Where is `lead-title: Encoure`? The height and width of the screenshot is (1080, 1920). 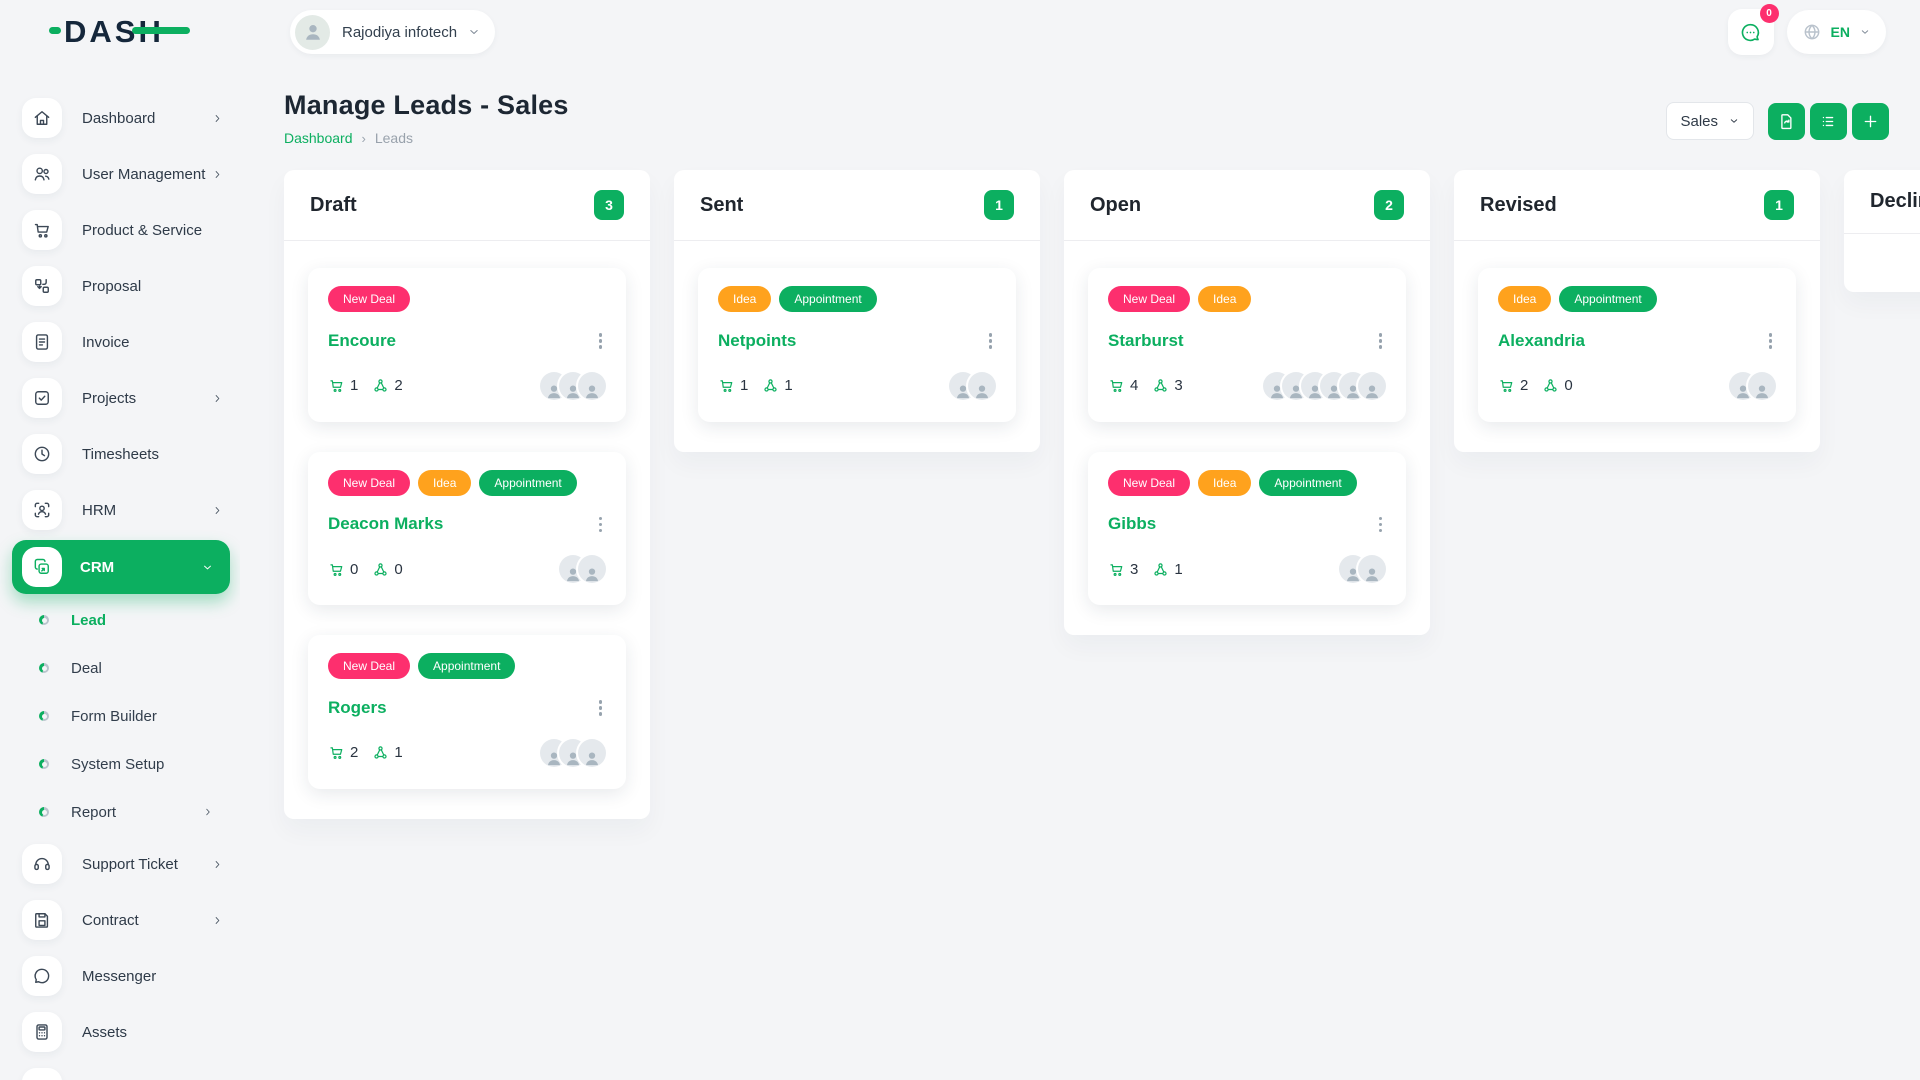 lead-title: Encoure is located at coordinates (362, 340).